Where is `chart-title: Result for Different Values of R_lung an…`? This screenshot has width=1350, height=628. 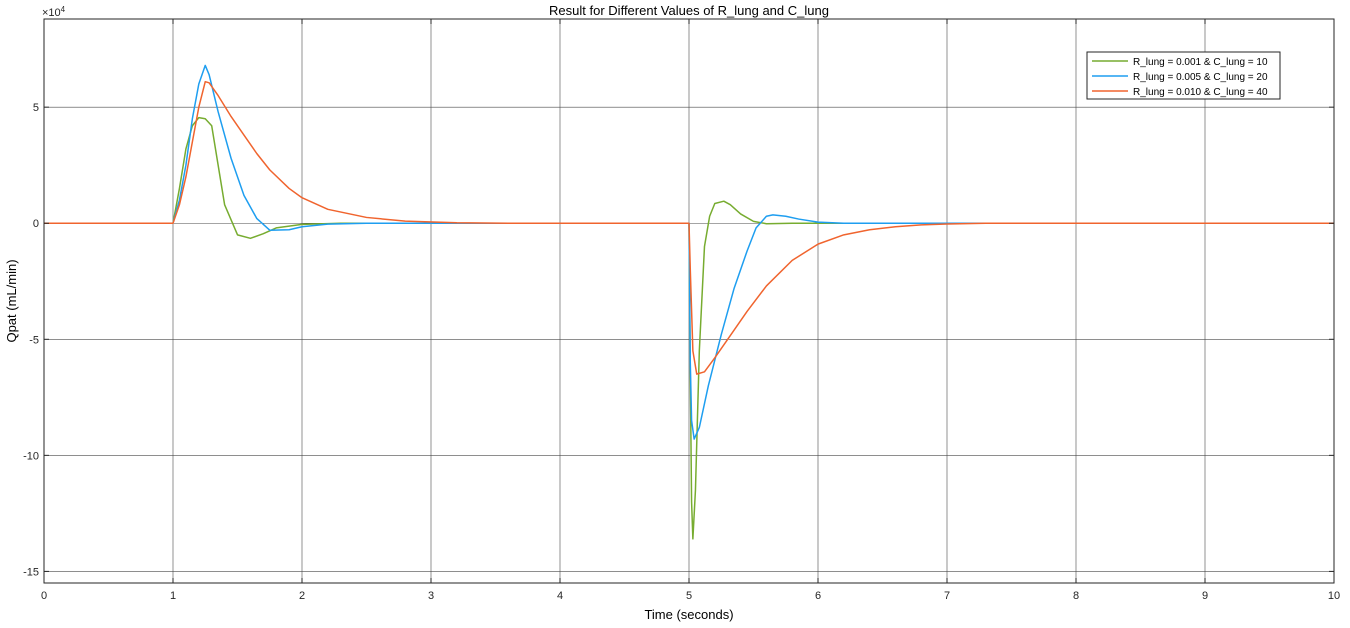 chart-title: Result for Different Values of R_lung an… is located at coordinates (689, 10).